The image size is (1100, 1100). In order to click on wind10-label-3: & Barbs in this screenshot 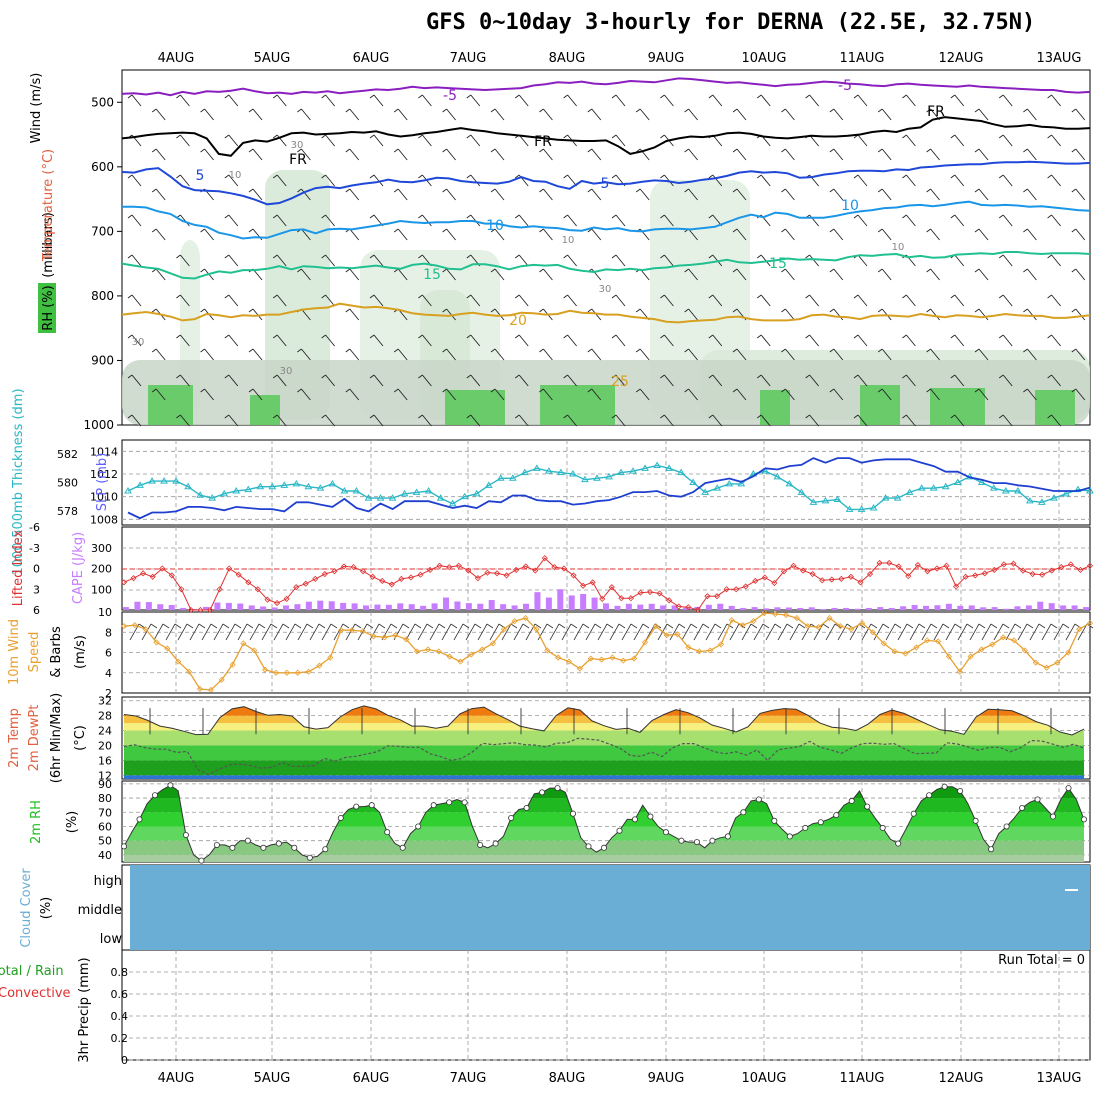, I will do `click(56, 652)`.